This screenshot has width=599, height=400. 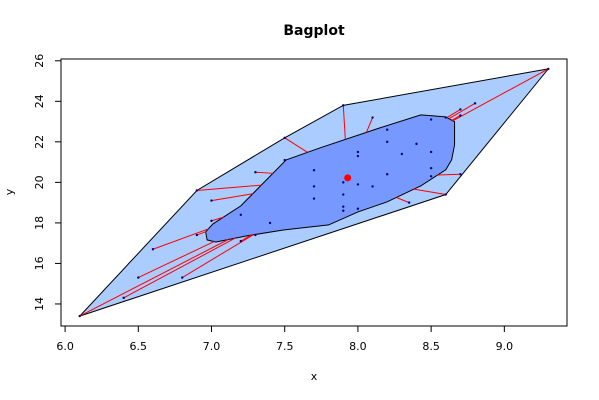 What do you see at coordinates (39, 304) in the screenshot?
I see `y-tick-label: 14` at bounding box center [39, 304].